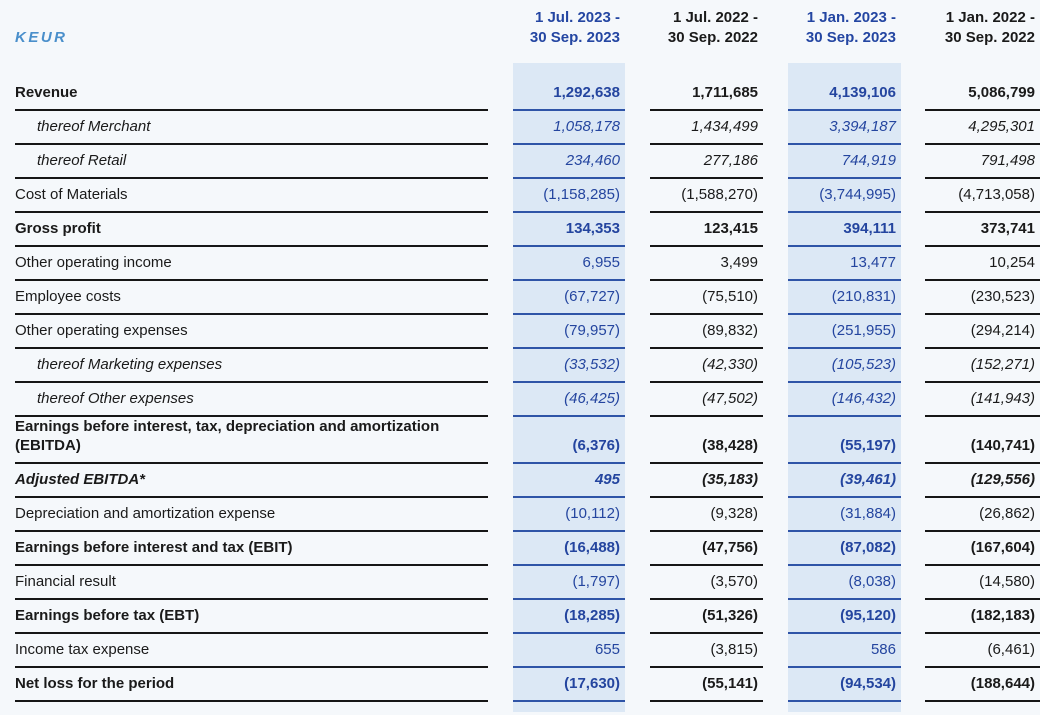  What do you see at coordinates (251, 263) in the screenshot?
I see `row-label: Other operating income` at bounding box center [251, 263].